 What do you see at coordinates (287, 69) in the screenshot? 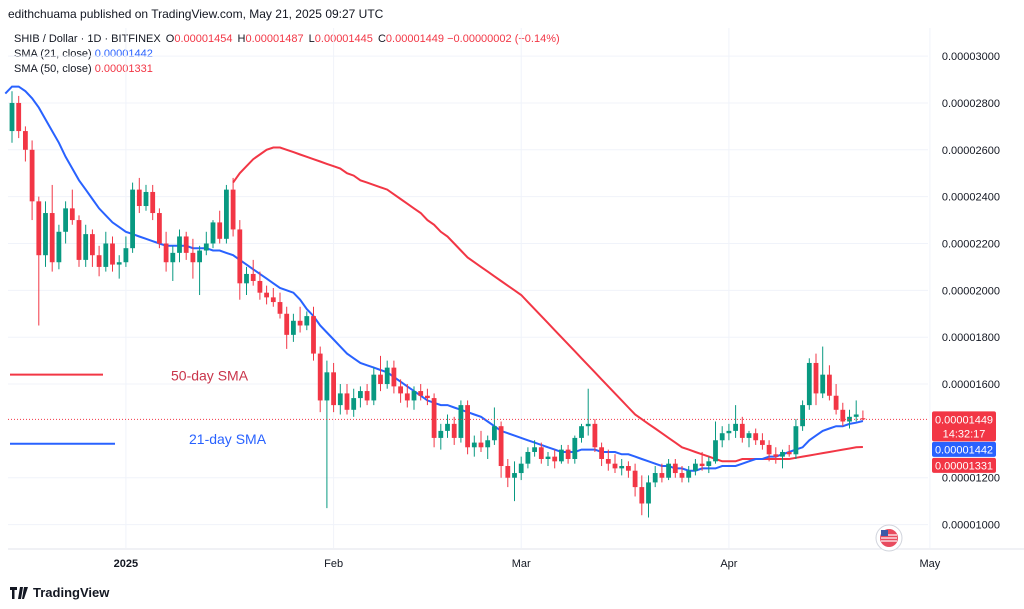
I see `legend-sma50-row: SMA (50, close) 0.00001331` at bounding box center [287, 69].